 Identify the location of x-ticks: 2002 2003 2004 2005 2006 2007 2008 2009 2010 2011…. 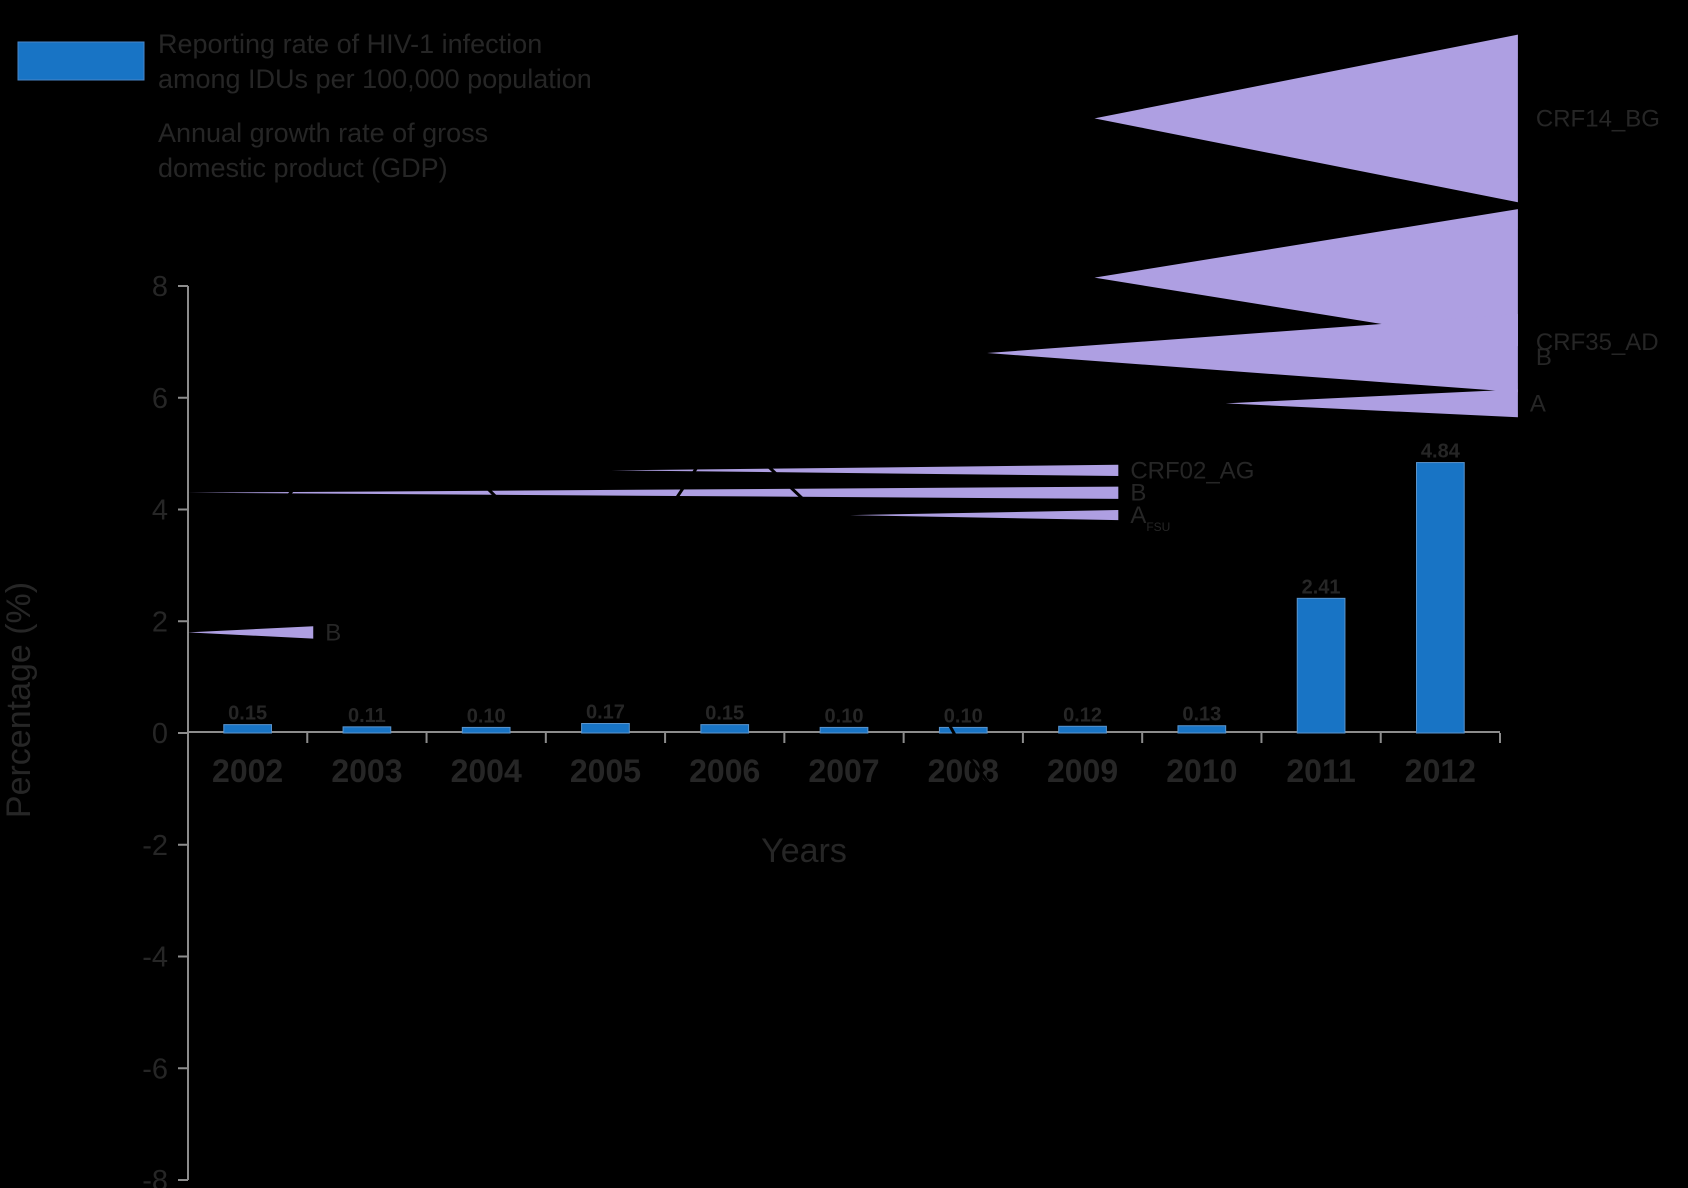
(844, 761).